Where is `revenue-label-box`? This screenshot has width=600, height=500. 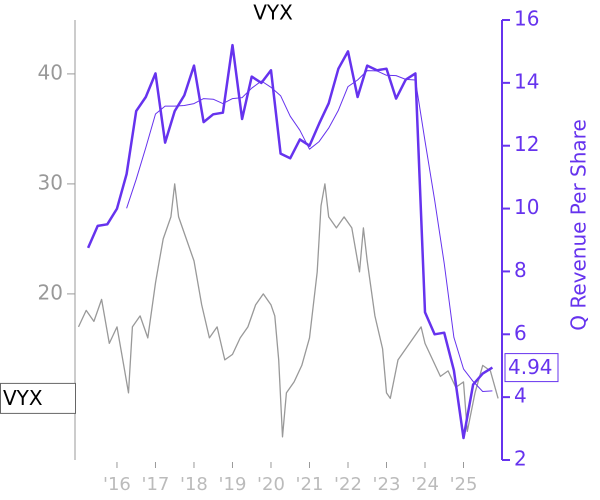 revenue-label-box is located at coordinates (531, 368).